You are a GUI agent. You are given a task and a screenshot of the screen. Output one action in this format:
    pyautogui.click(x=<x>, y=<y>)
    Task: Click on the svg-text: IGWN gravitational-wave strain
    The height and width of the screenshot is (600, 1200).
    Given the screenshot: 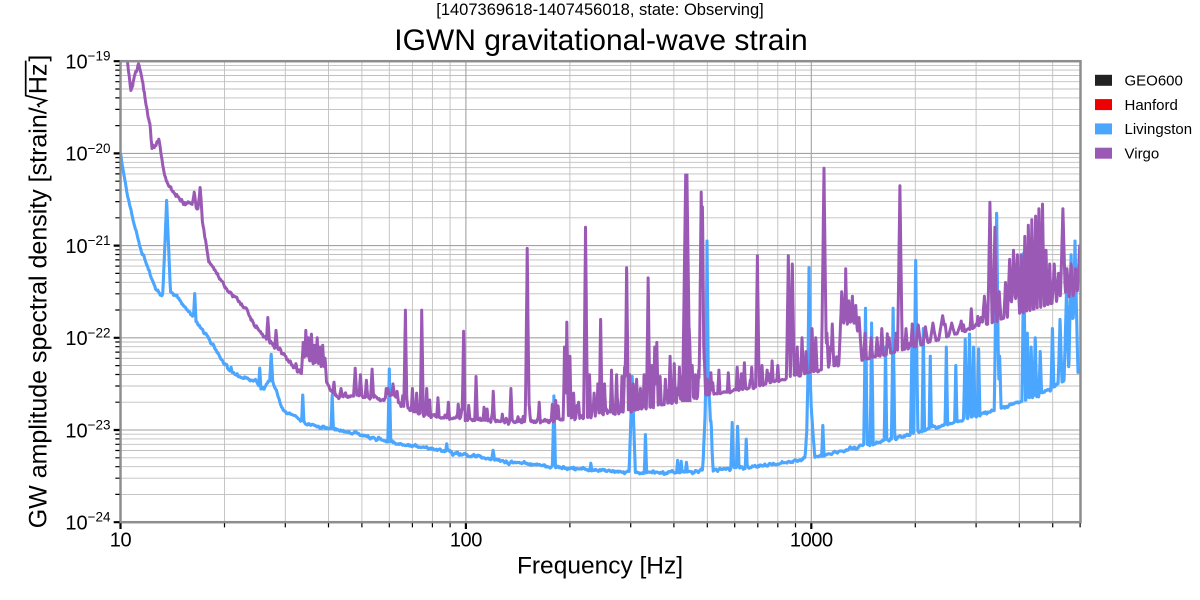 What is the action you would take?
    pyautogui.click(x=600, y=40)
    